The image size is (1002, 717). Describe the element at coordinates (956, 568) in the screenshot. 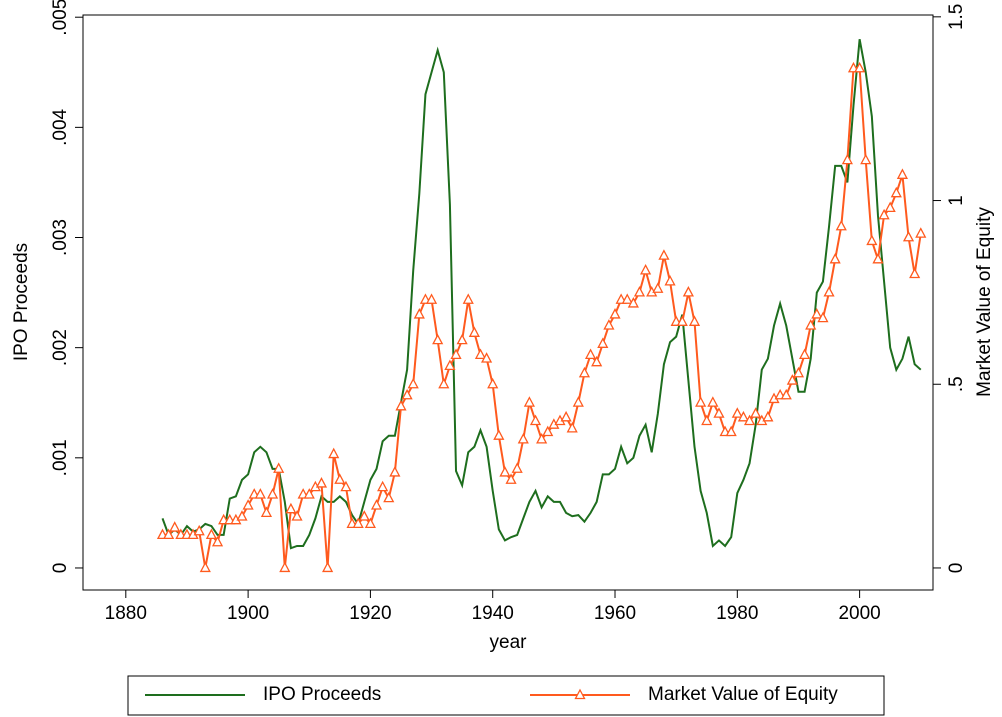

I see `y2-tick-label: 0` at that location.